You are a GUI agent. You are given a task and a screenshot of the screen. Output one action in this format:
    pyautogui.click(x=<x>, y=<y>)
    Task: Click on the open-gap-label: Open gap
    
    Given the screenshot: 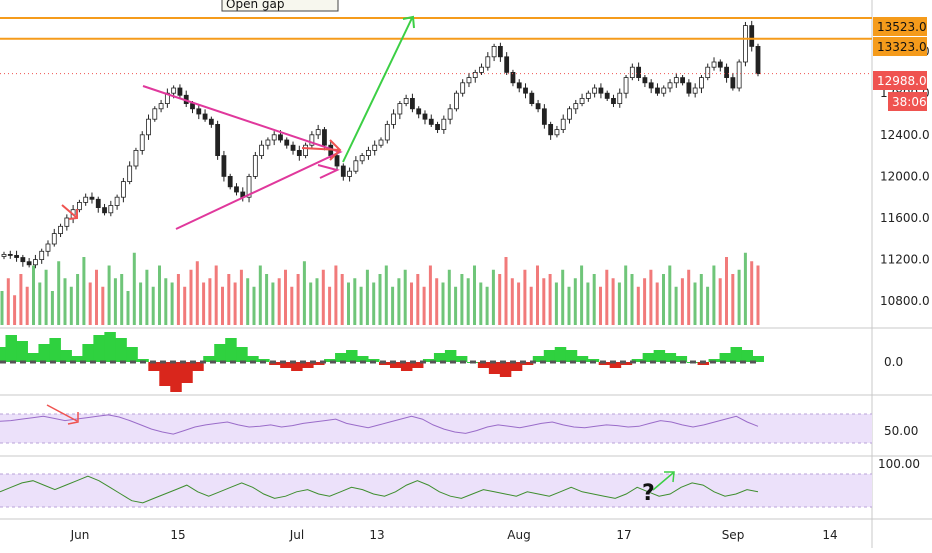 What is the action you would take?
    pyautogui.click(x=255, y=5)
    